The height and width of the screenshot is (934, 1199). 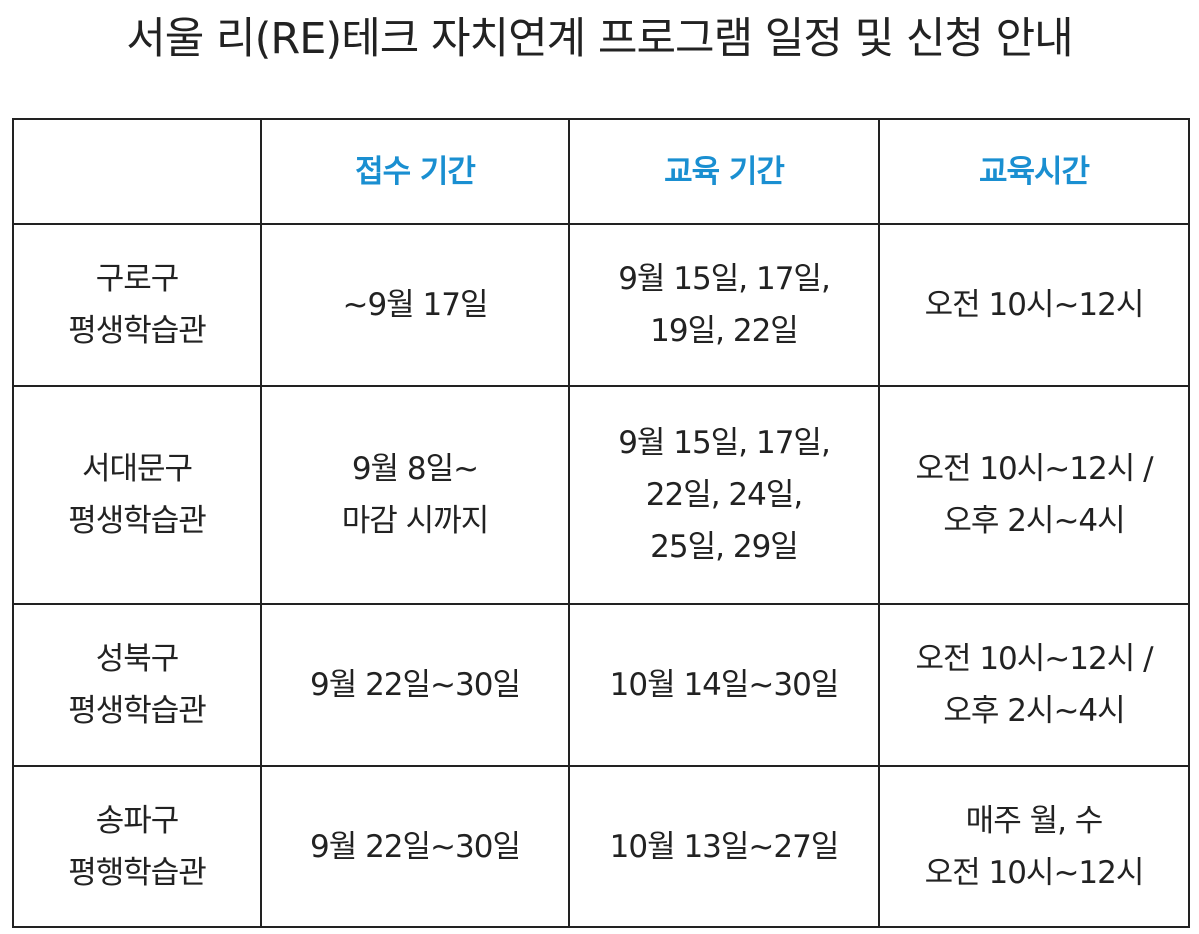 I want to click on cell-line: 송파구, so click(x=137, y=820).